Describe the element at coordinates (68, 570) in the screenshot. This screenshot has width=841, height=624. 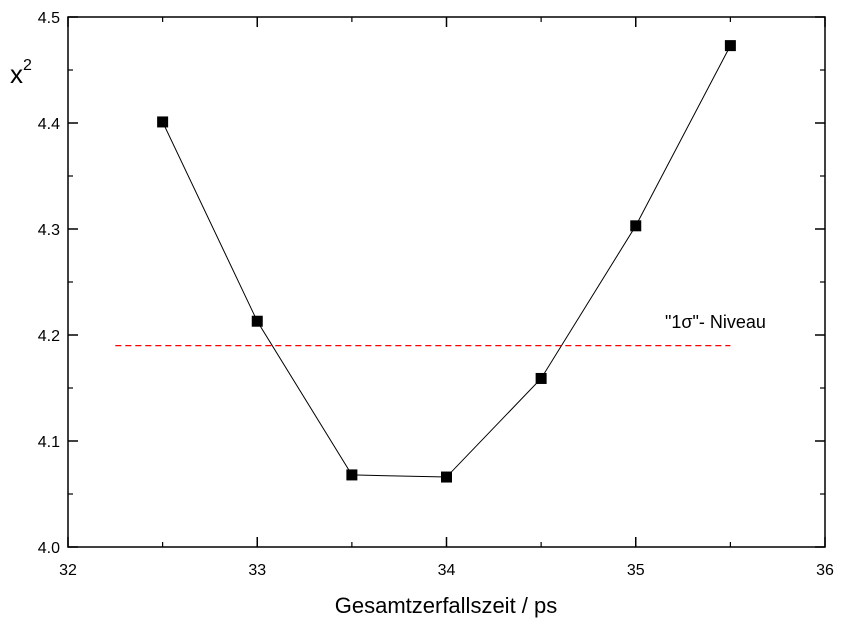
I see `x-tick-label: 32` at that location.